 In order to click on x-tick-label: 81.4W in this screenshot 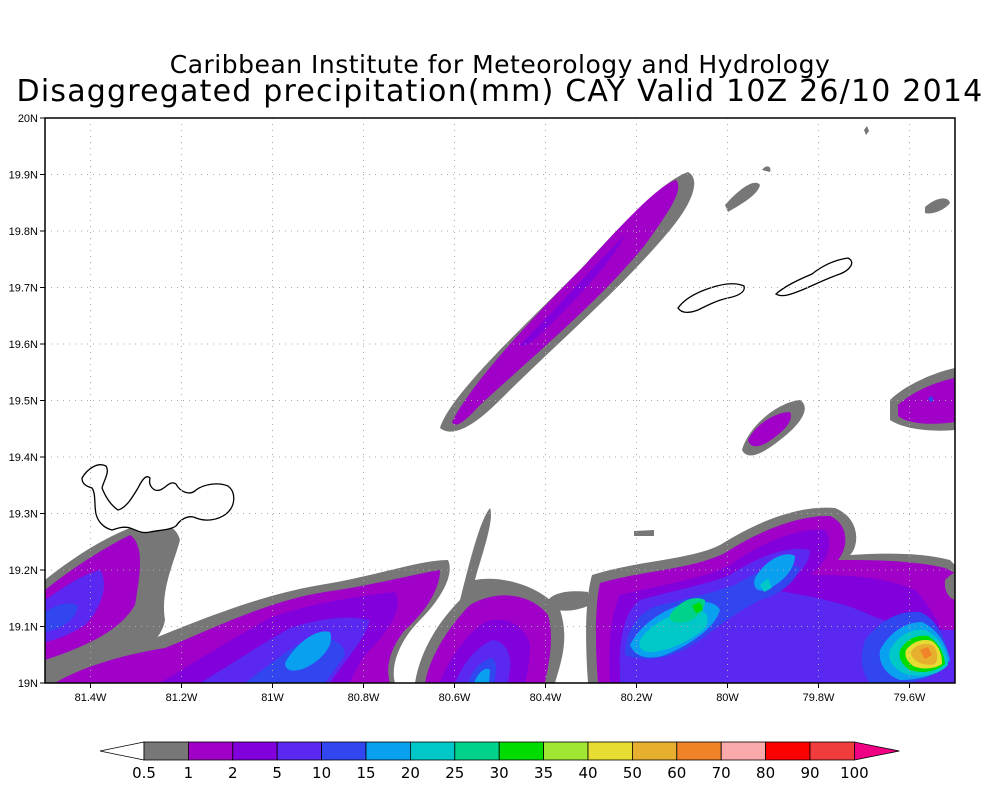, I will do `click(91, 698)`.